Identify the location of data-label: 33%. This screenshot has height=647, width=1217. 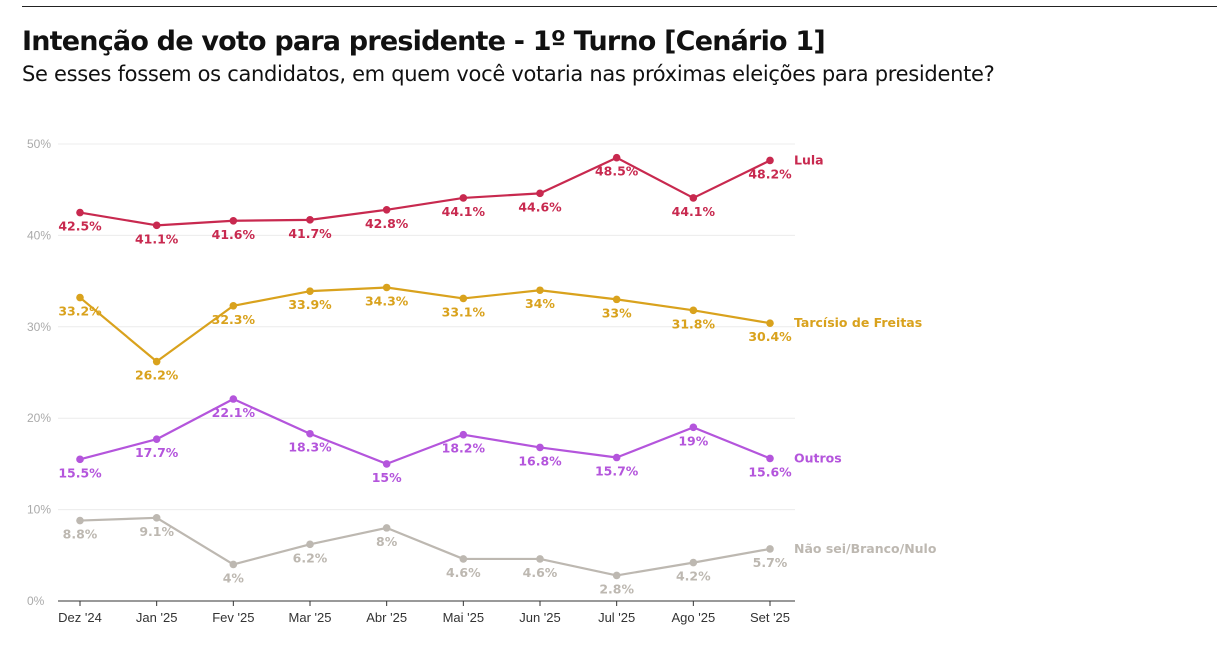
(617, 312).